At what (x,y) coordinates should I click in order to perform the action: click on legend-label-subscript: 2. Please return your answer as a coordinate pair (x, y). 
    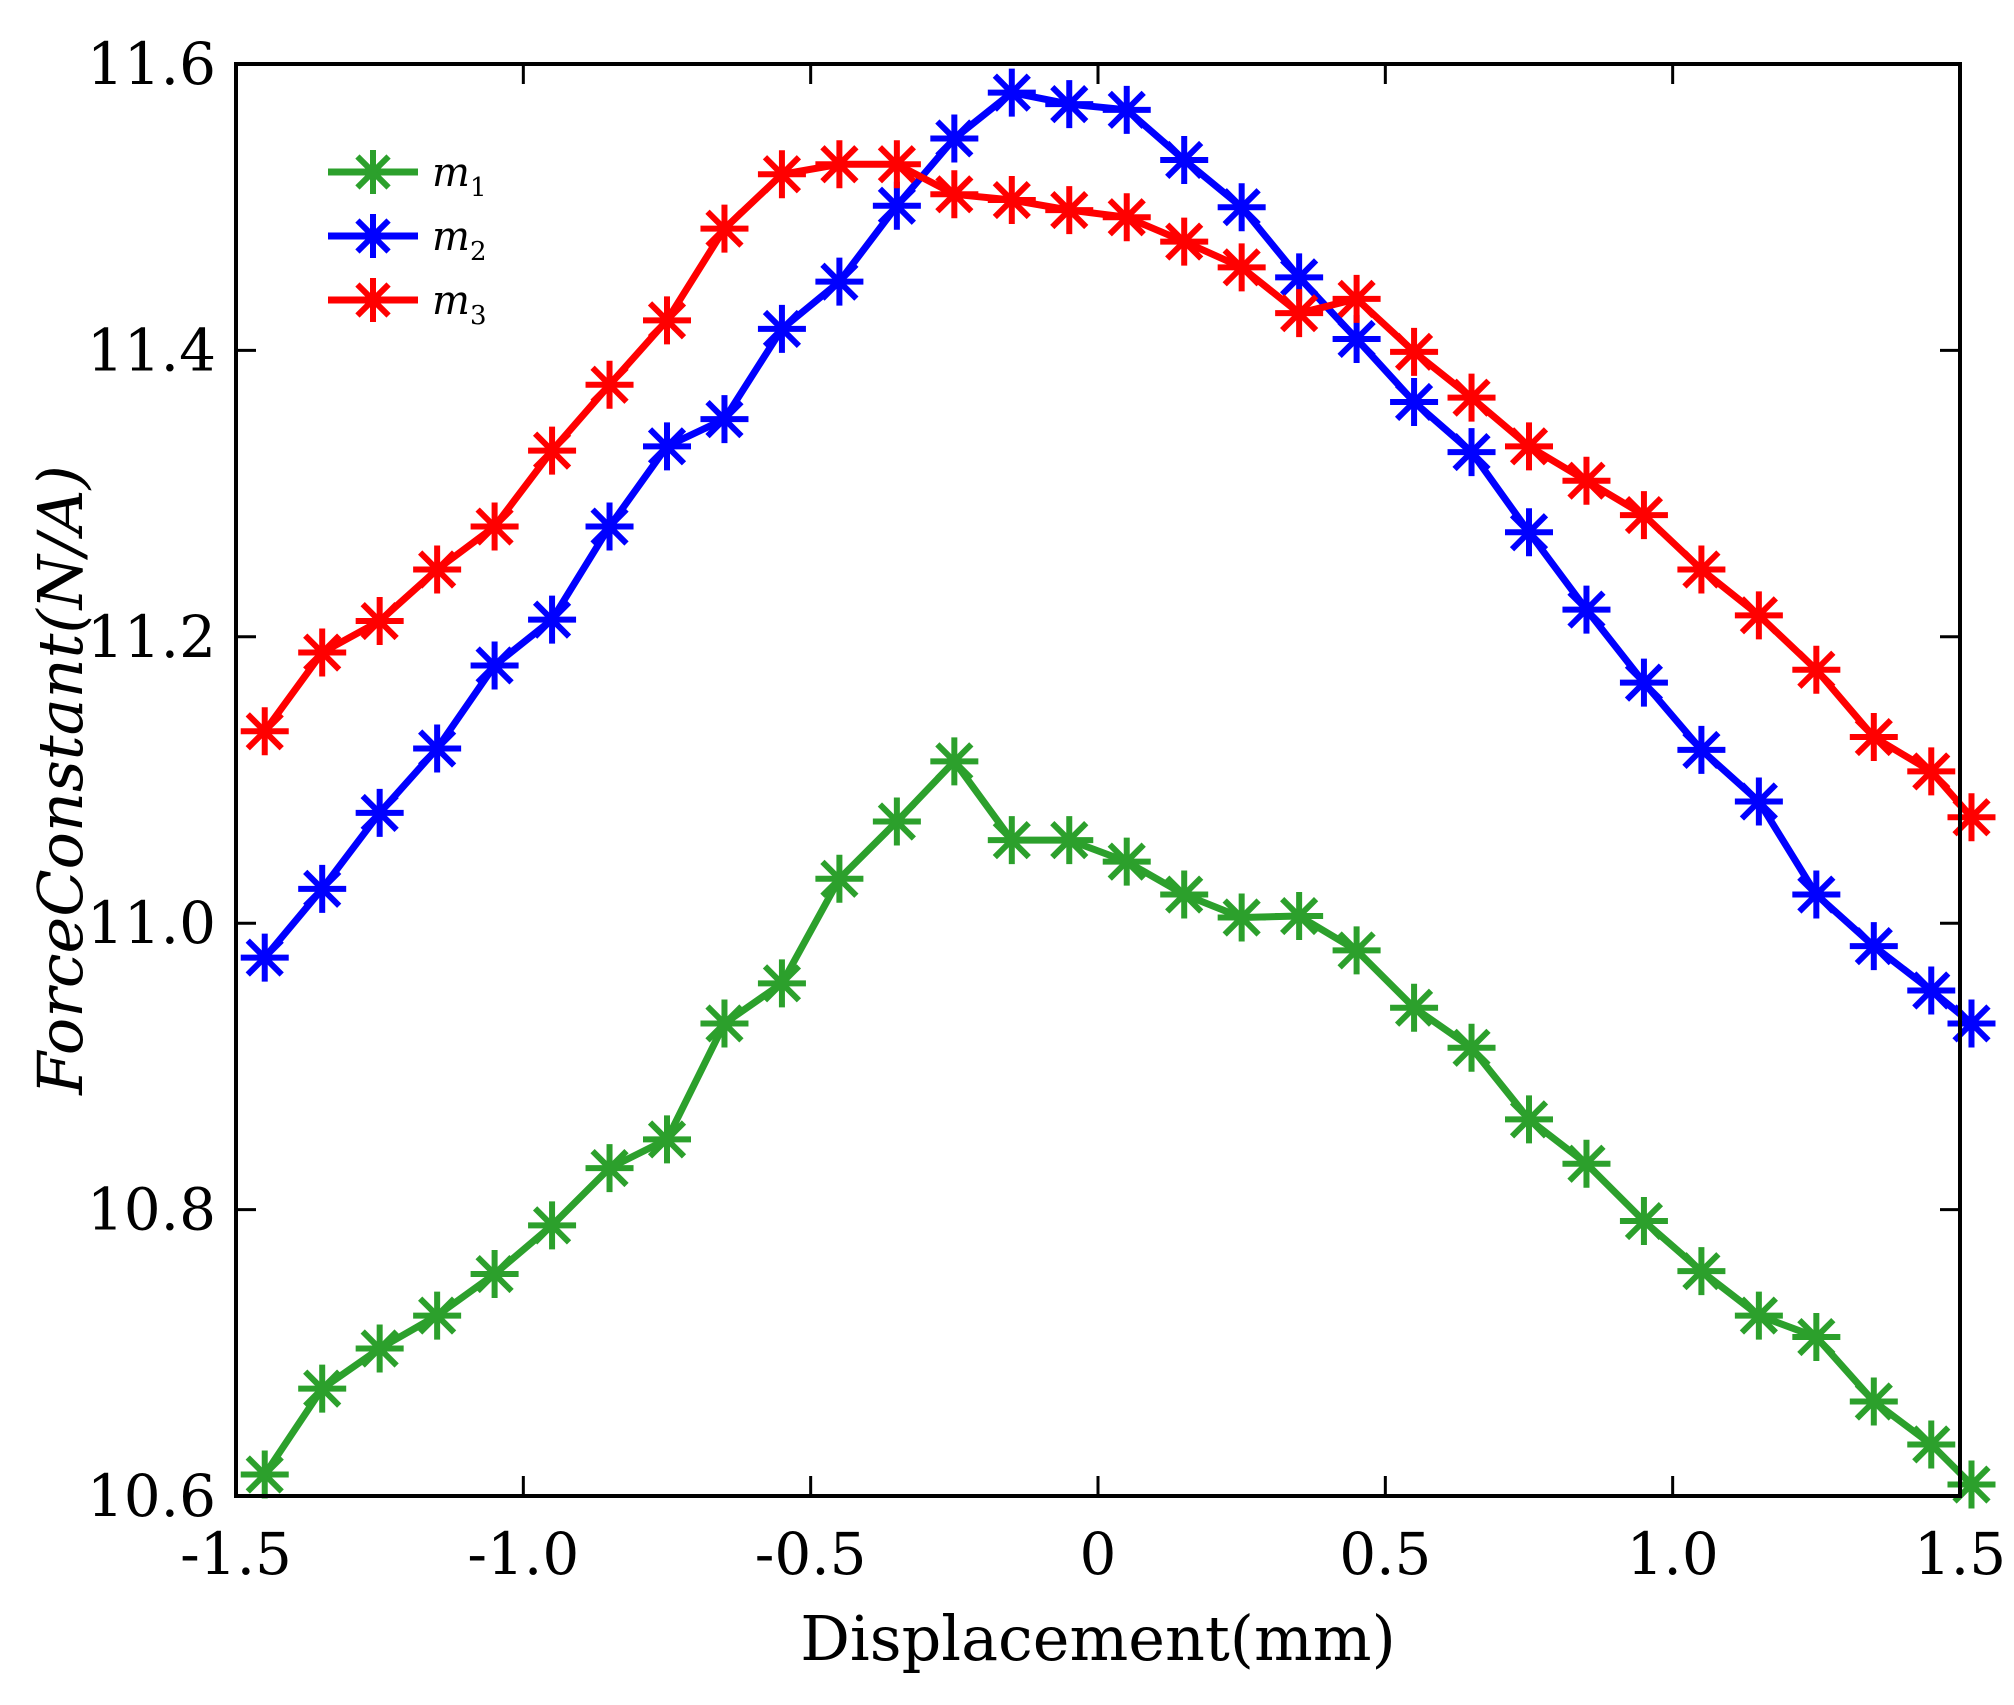
    Looking at the image, I should click on (478, 252).